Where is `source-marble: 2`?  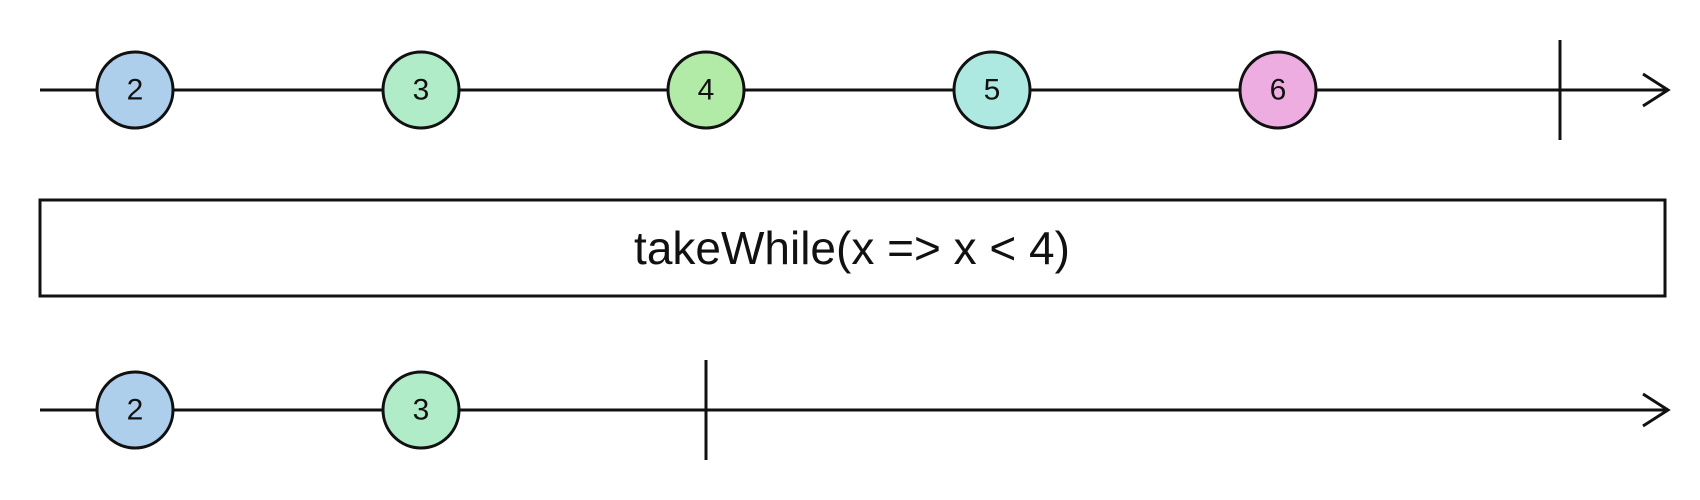
source-marble: 2 is located at coordinates (135, 90).